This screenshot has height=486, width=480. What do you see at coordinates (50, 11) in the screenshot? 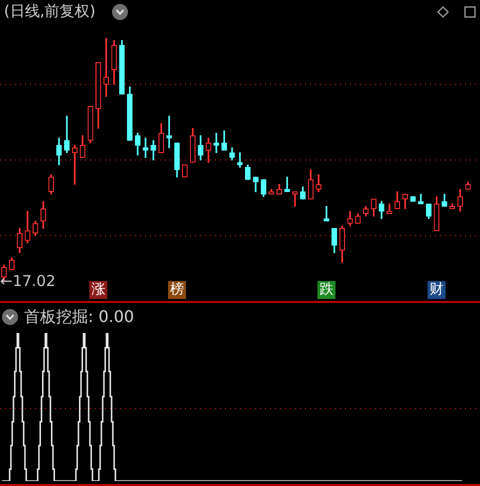
I see `chart-title: (日线,前复权)` at bounding box center [50, 11].